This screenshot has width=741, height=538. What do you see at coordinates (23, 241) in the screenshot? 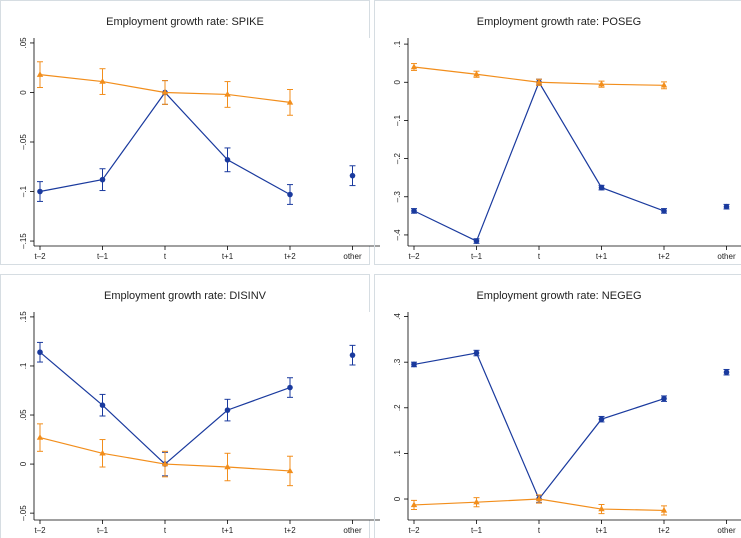
I see `y-tick-label: –.15` at bounding box center [23, 241].